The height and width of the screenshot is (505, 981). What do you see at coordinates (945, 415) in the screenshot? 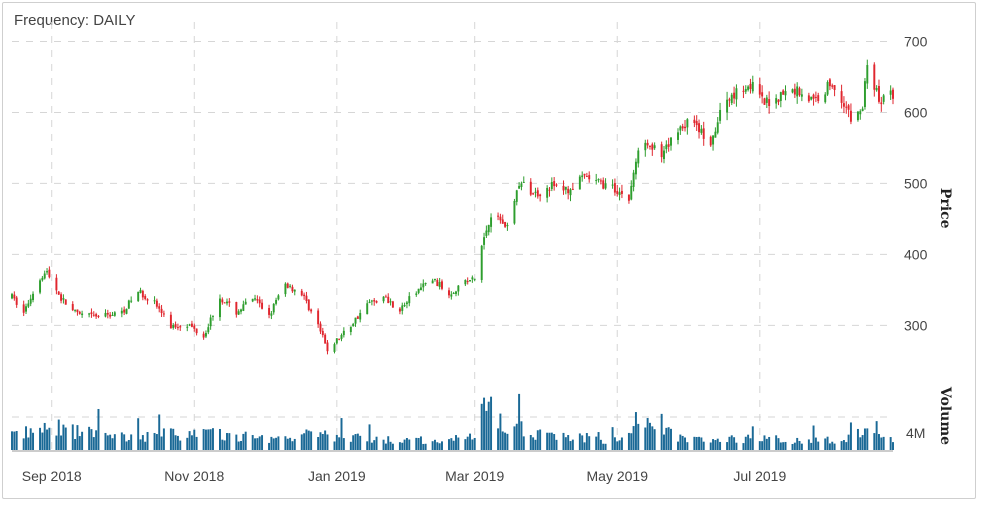
I see `volume-axis-title: Volume` at bounding box center [945, 415].